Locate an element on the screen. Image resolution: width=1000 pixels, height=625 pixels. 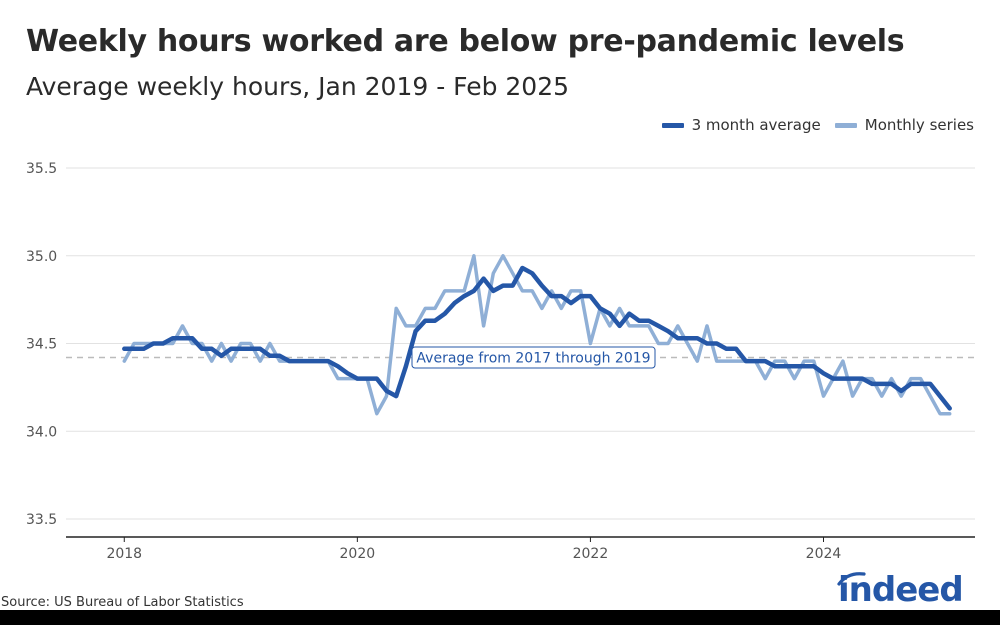
reference-label-box is located at coordinates (533, 357).